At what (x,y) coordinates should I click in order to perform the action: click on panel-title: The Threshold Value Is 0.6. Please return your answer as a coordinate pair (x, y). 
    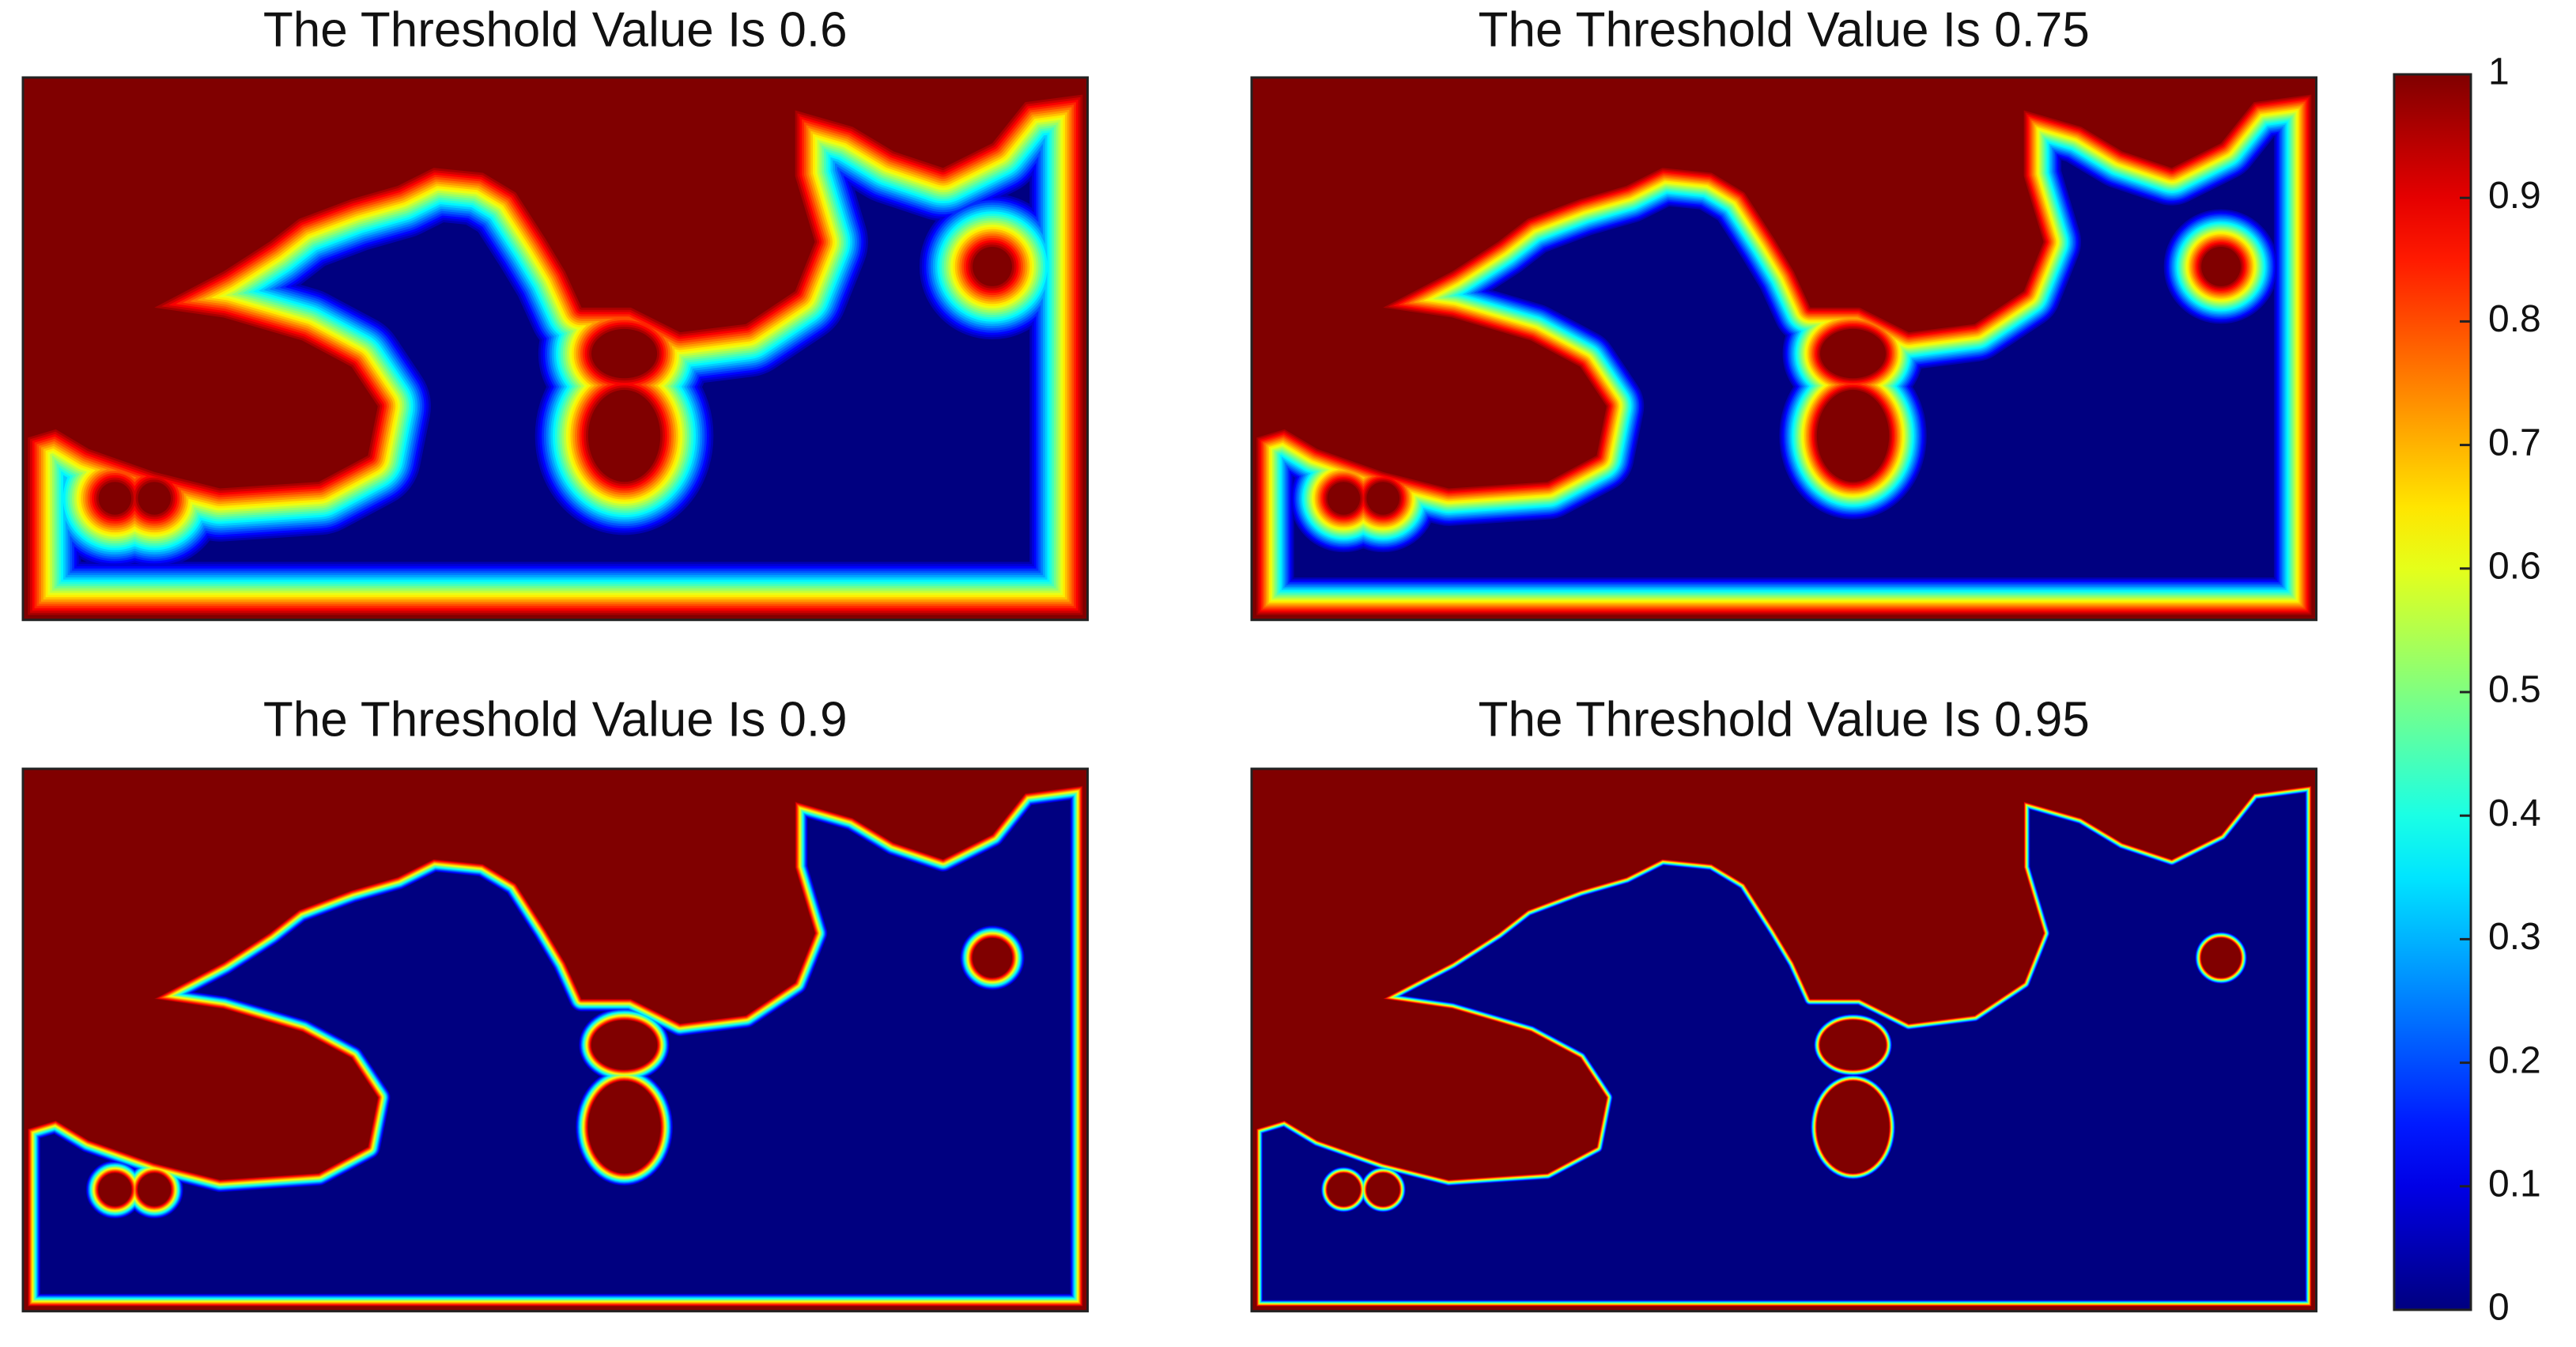
    Looking at the image, I should click on (555, 29).